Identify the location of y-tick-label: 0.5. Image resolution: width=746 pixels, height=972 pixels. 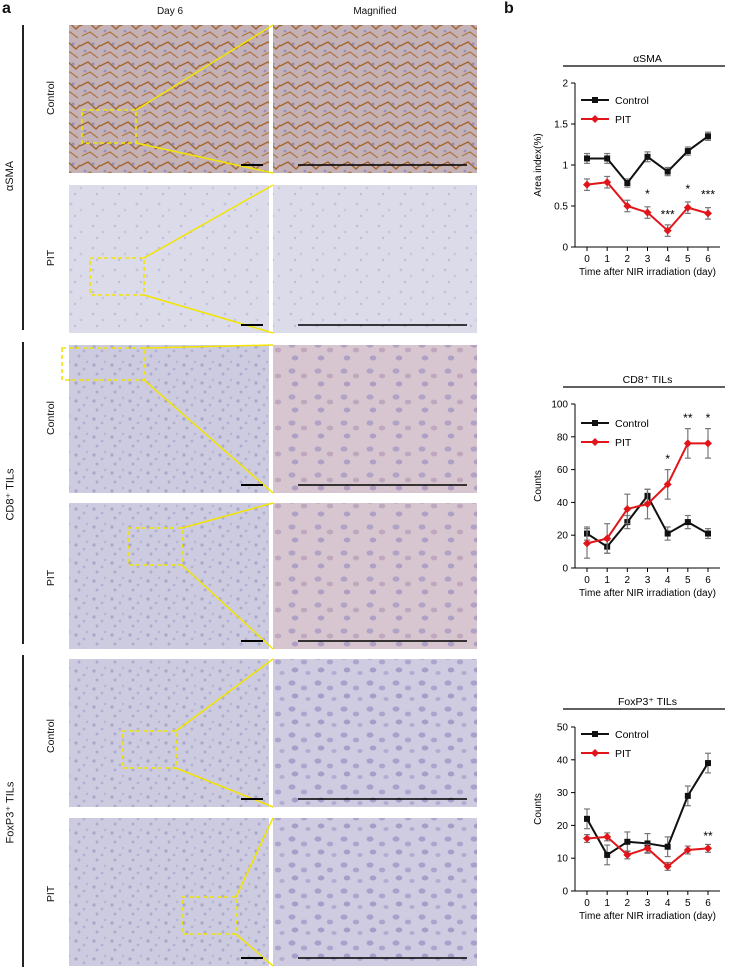
(561, 207).